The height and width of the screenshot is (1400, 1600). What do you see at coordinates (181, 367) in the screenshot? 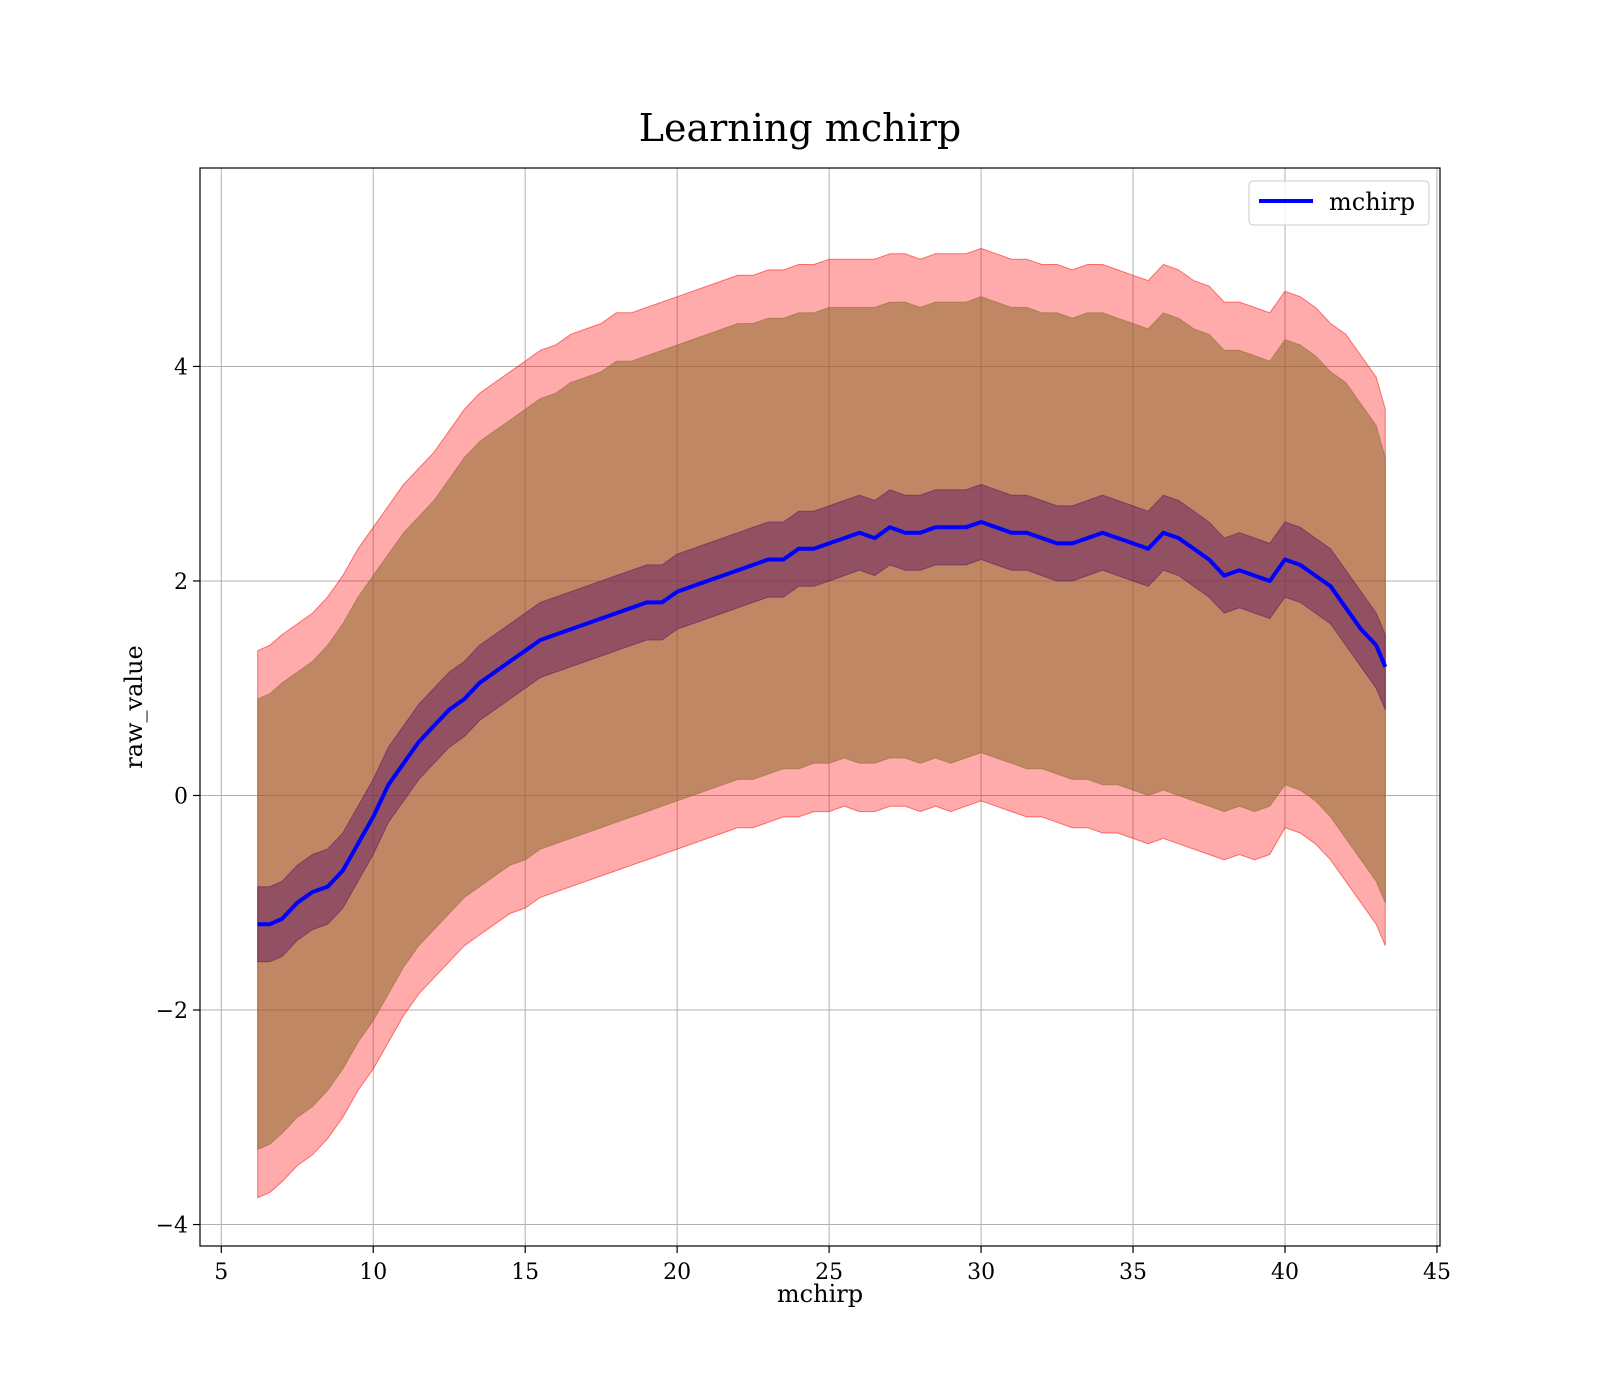
I see `y-tick-label: 4` at bounding box center [181, 367].